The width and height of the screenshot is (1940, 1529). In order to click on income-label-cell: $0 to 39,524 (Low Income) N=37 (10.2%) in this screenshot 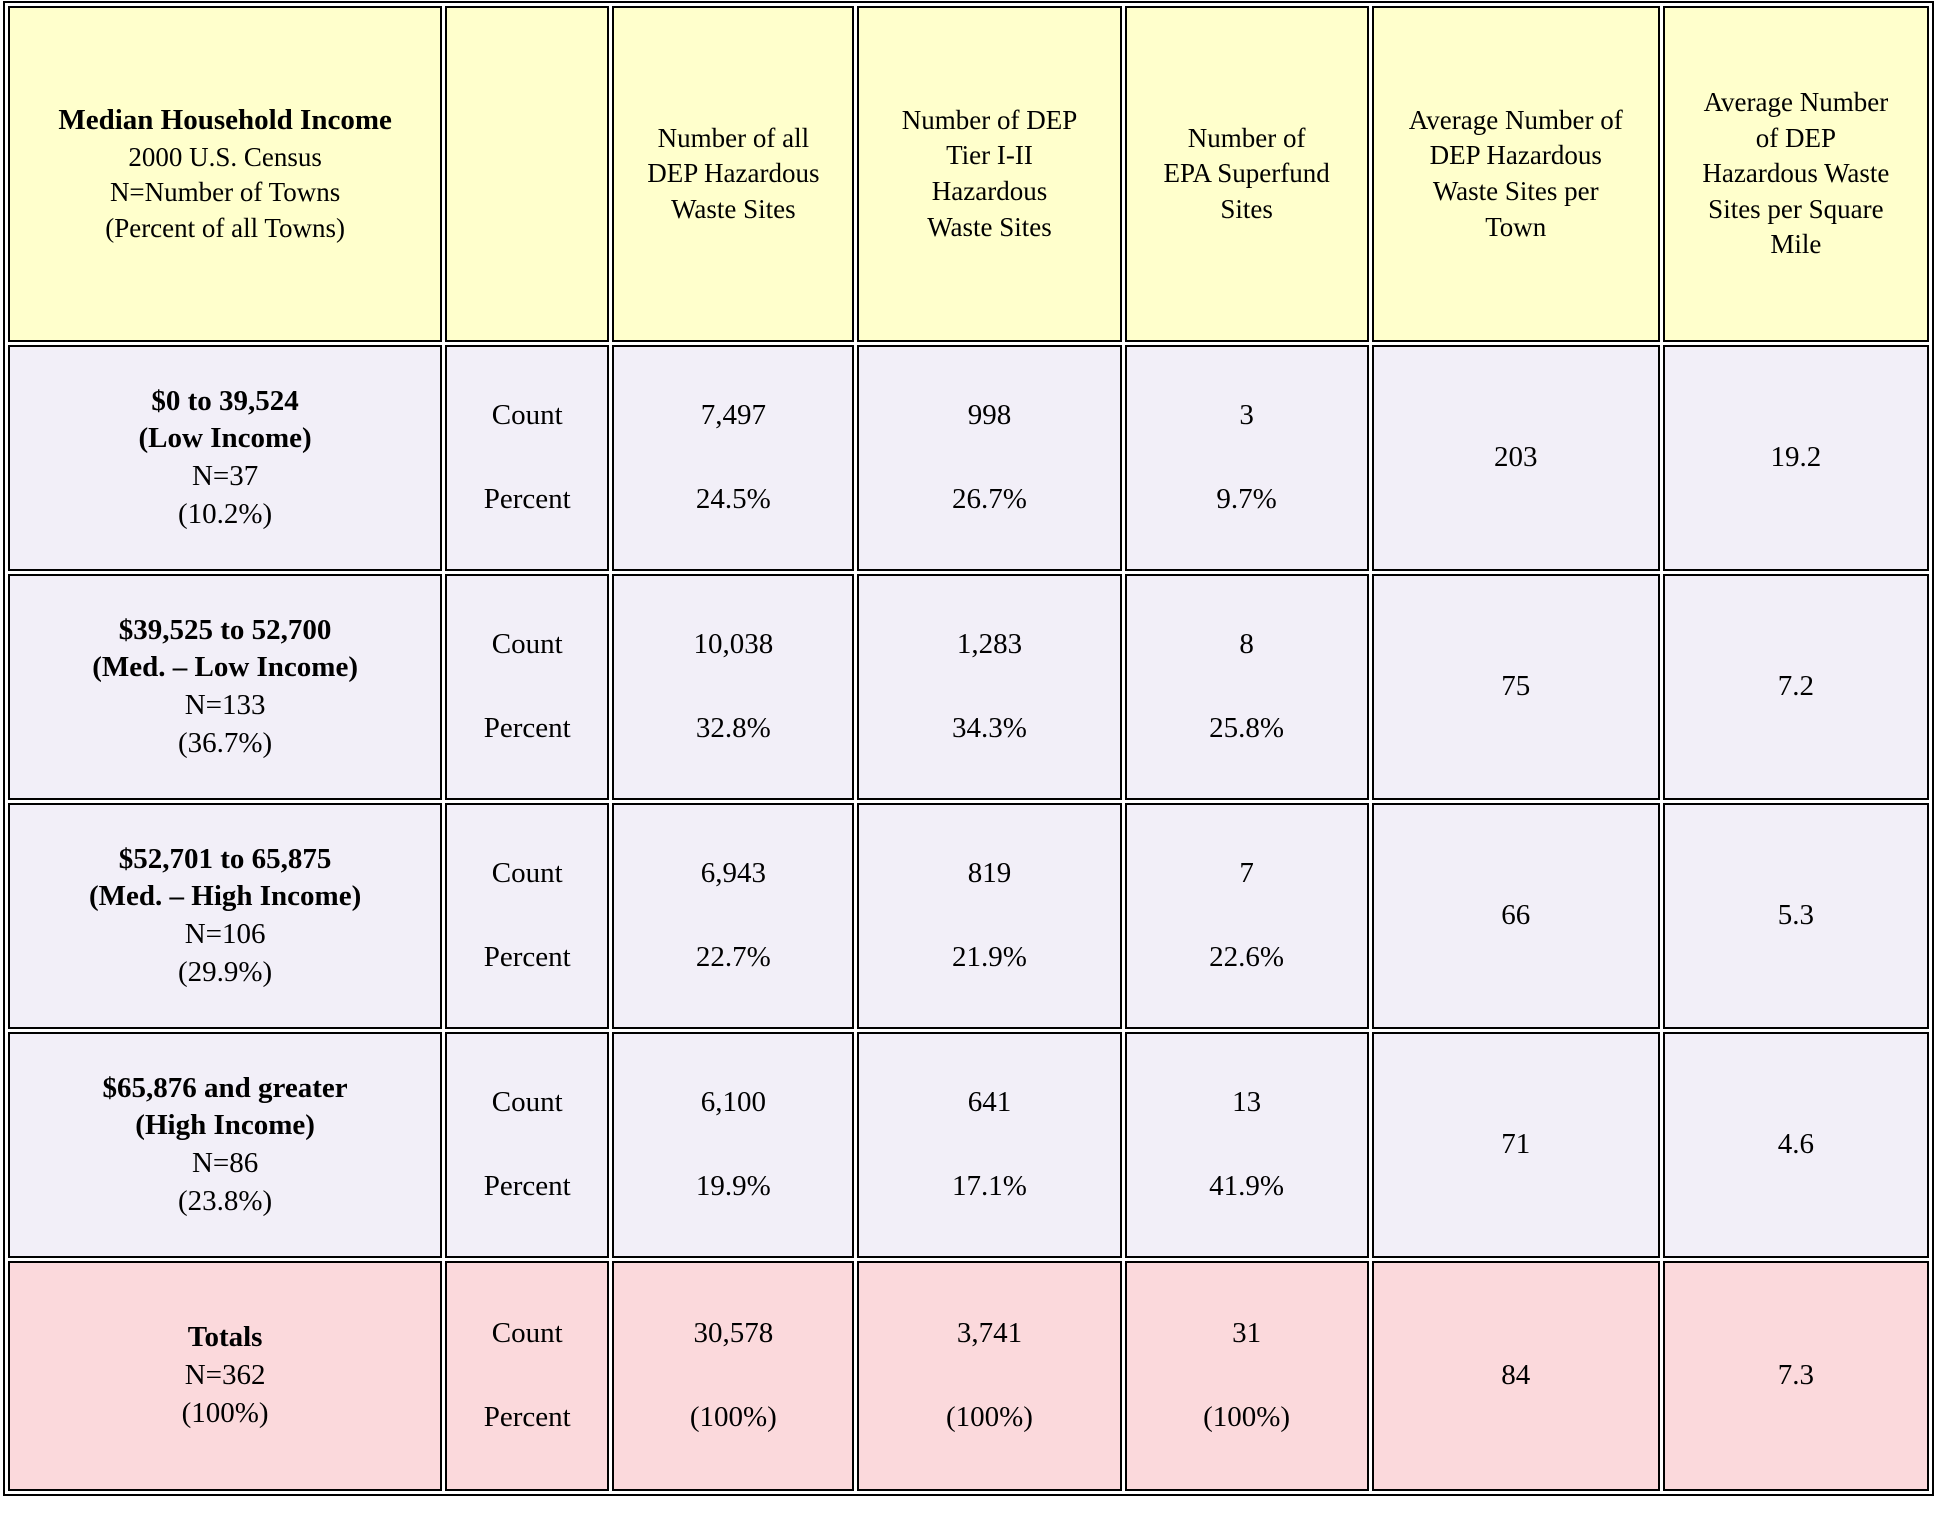, I will do `click(225, 458)`.